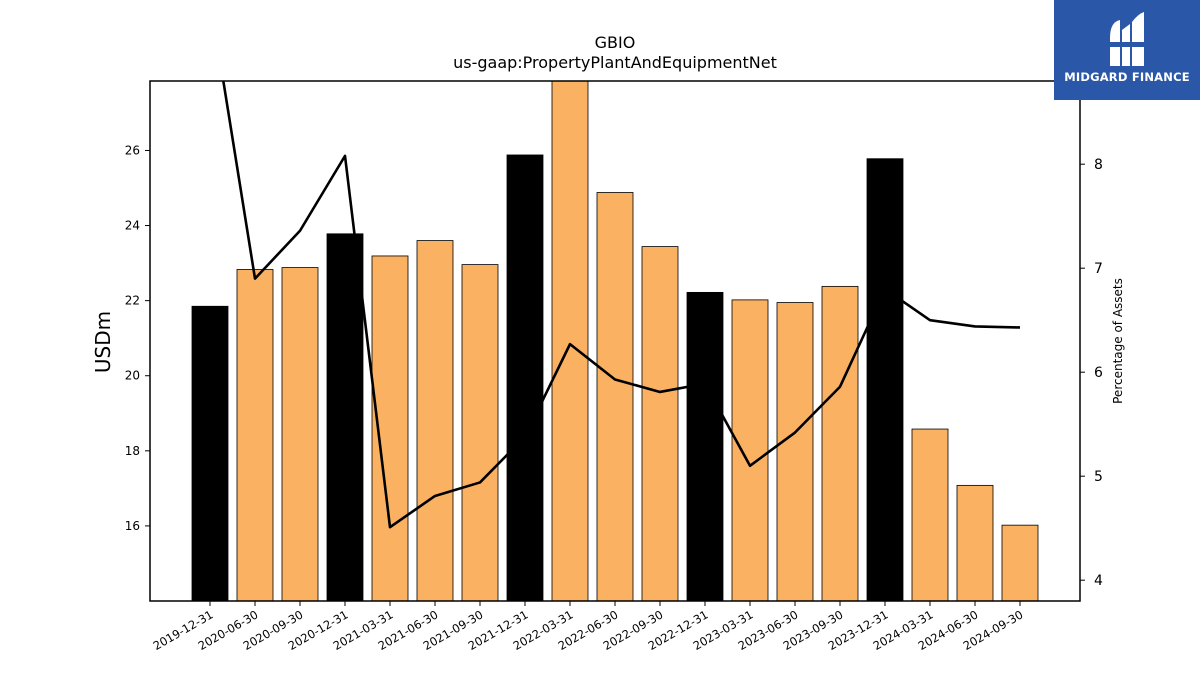 This screenshot has width=1200, height=675. I want to click on y2-axis-label: Percentage of Assets, so click(1118, 341).